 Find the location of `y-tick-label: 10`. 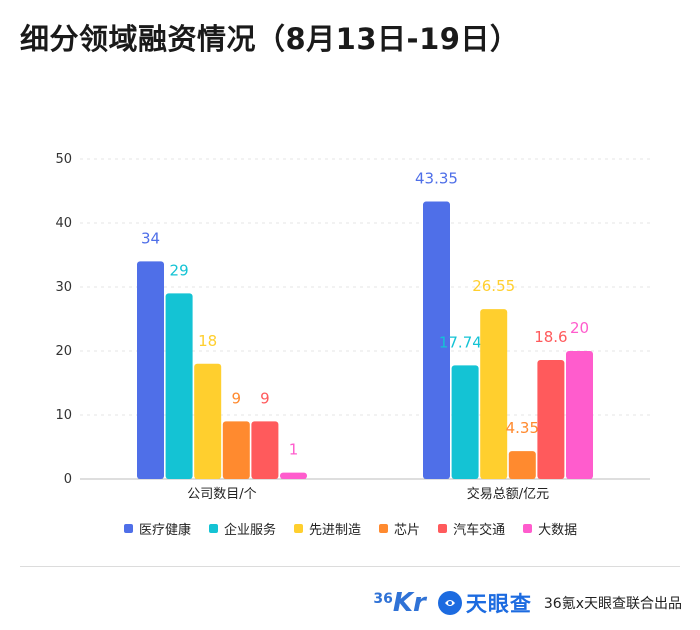

y-tick-label: 10 is located at coordinates (63, 415).